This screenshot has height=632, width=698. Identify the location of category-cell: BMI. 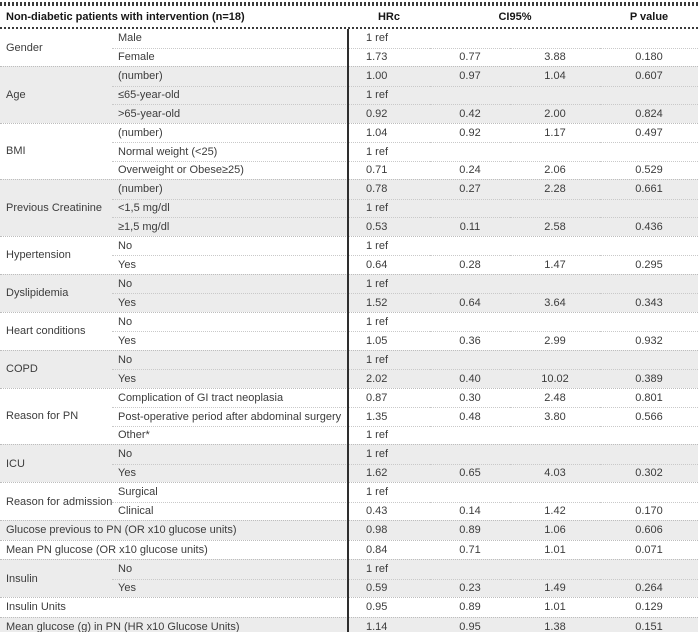
(16, 151).